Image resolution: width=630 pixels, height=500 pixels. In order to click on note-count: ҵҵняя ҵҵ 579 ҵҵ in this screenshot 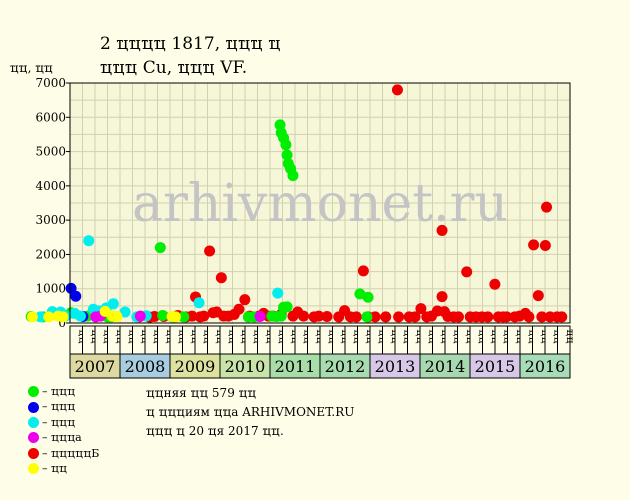, I will do `click(201, 393)`.